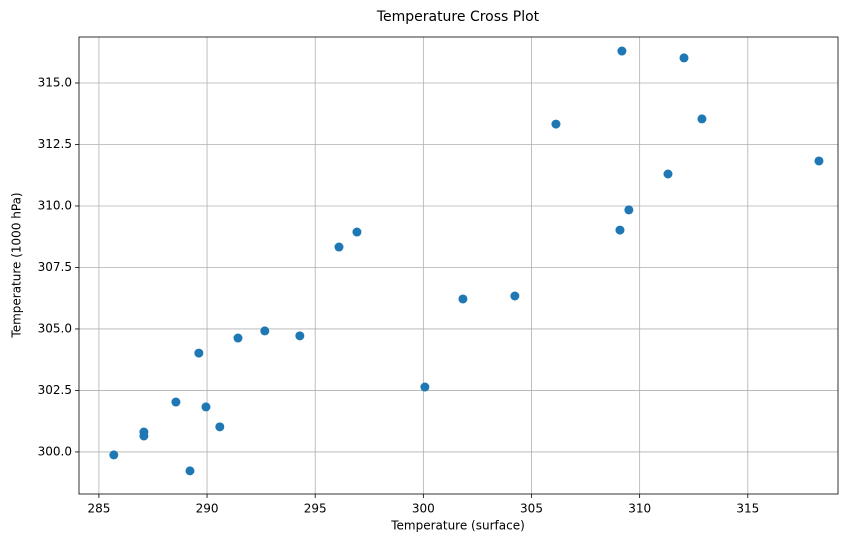 The image size is (864, 545). Describe the element at coordinates (55, 205) in the screenshot. I see `y-tick-label: 310.0` at that location.